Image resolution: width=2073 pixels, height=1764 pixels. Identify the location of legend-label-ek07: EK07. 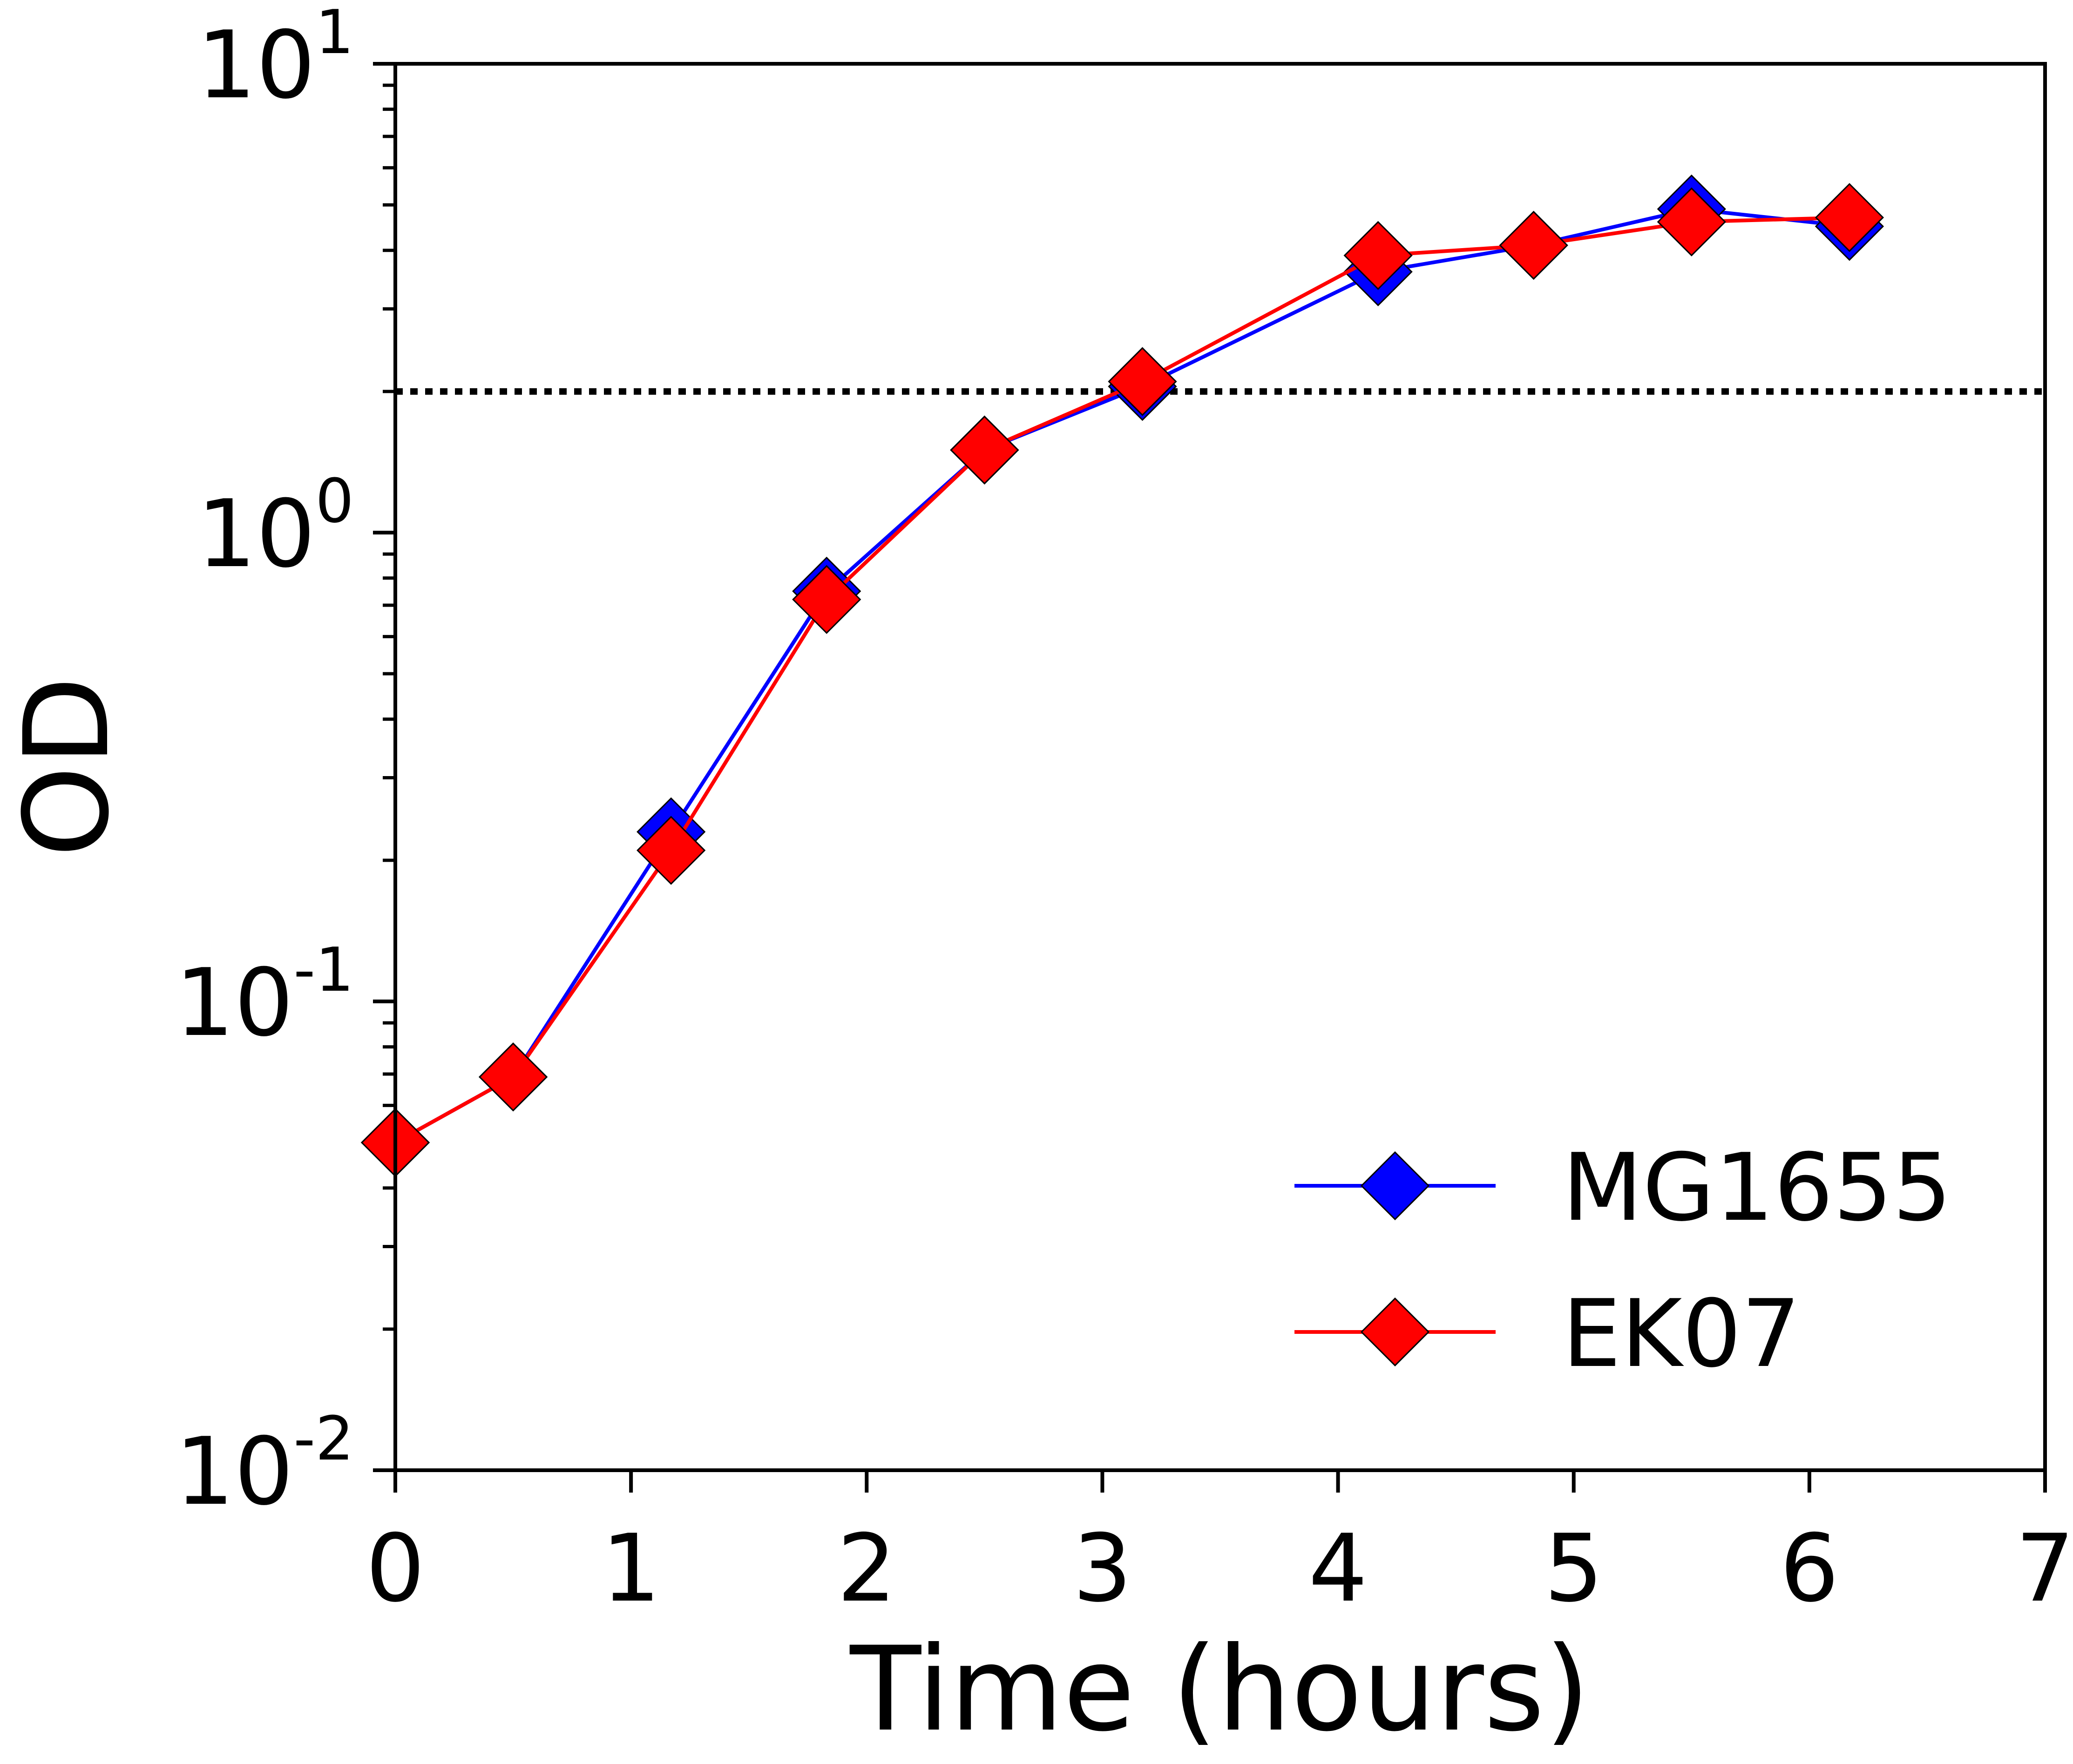
(1681, 1334).